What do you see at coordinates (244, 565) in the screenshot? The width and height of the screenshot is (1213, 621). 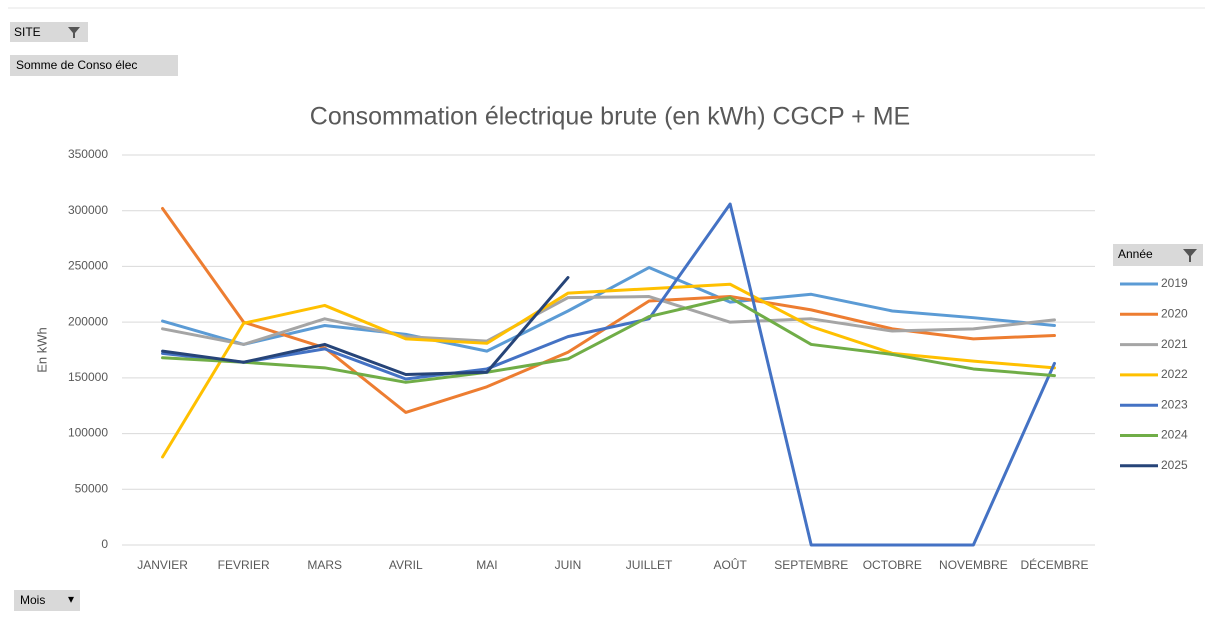 I see `x-tick-label: FEVRIER` at bounding box center [244, 565].